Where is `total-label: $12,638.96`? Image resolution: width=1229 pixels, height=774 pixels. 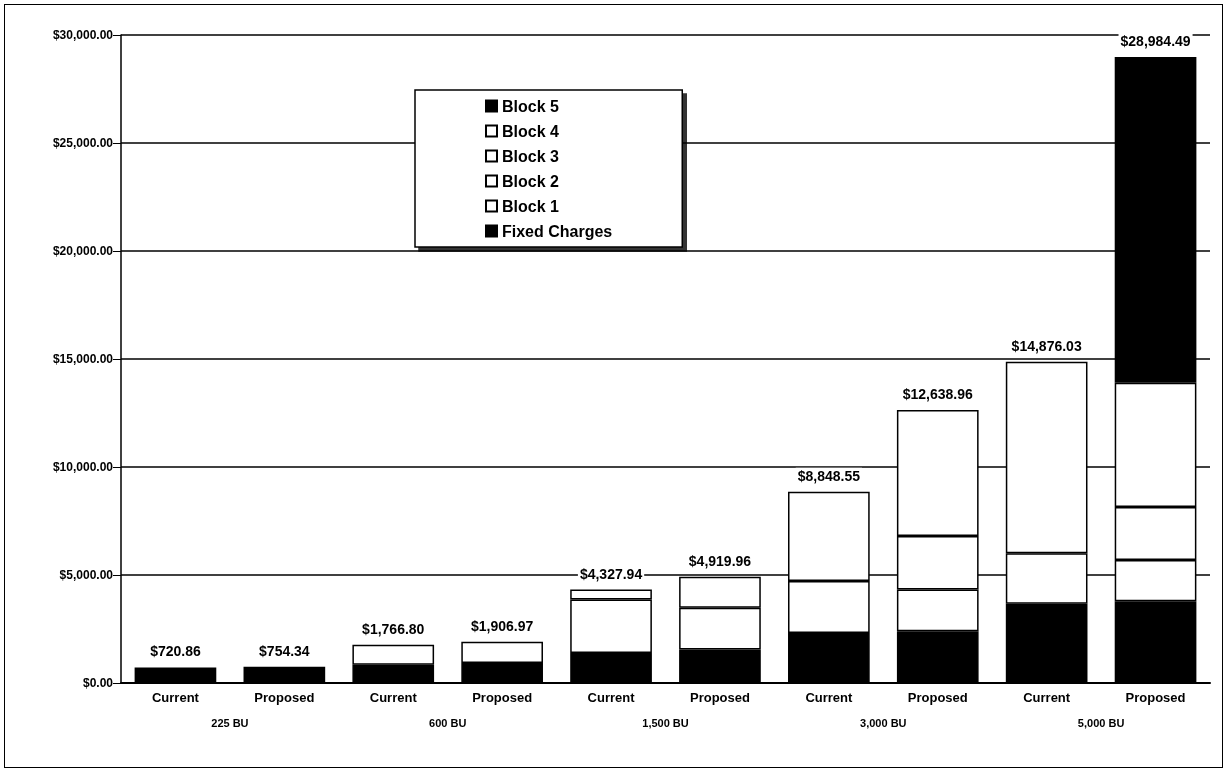 total-label: $12,638.96 is located at coordinates (937, 394).